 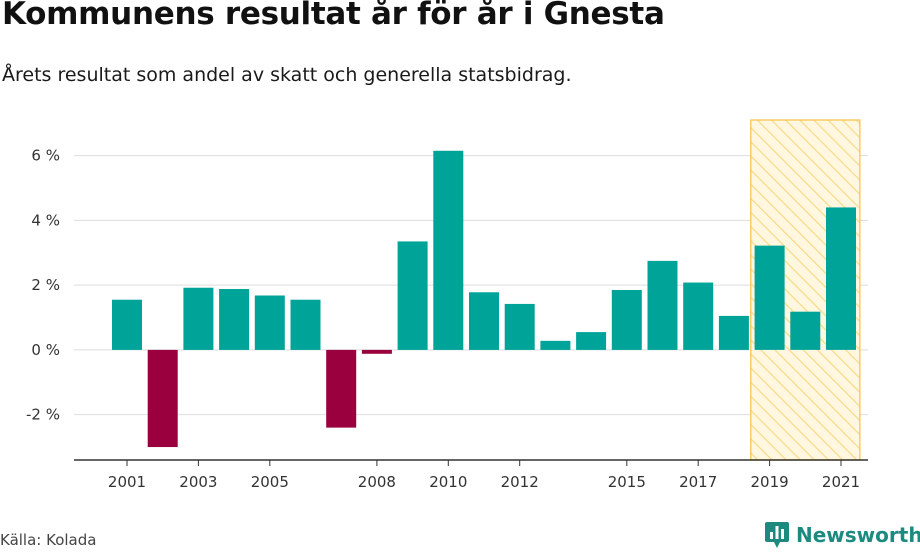 I want to click on bar-2006, so click(x=305, y=324).